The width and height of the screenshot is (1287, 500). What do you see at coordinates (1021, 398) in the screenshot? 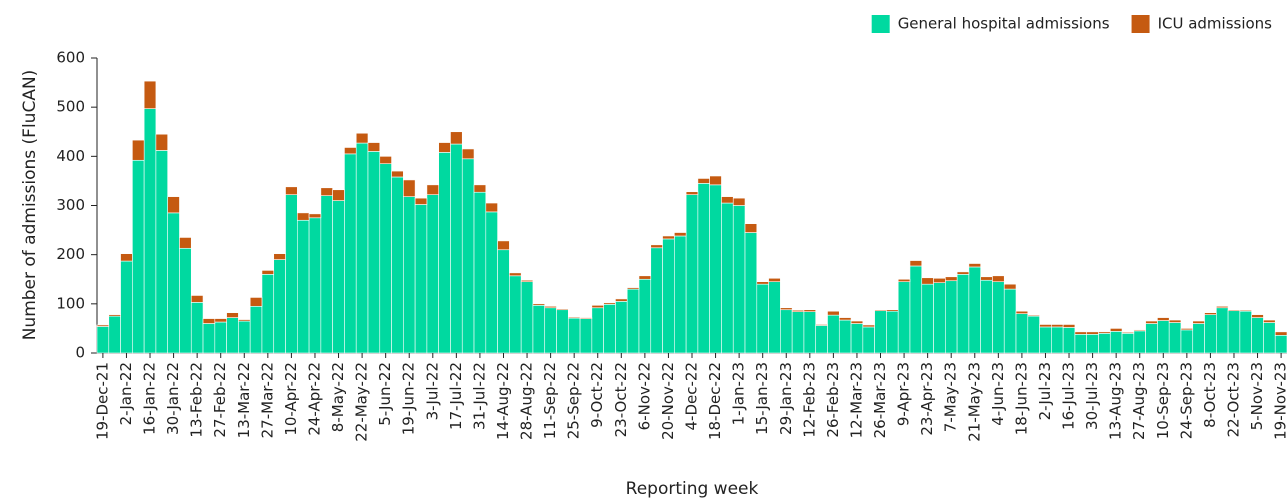
I see `x-tick-label: 18-Jun-23` at bounding box center [1021, 398].